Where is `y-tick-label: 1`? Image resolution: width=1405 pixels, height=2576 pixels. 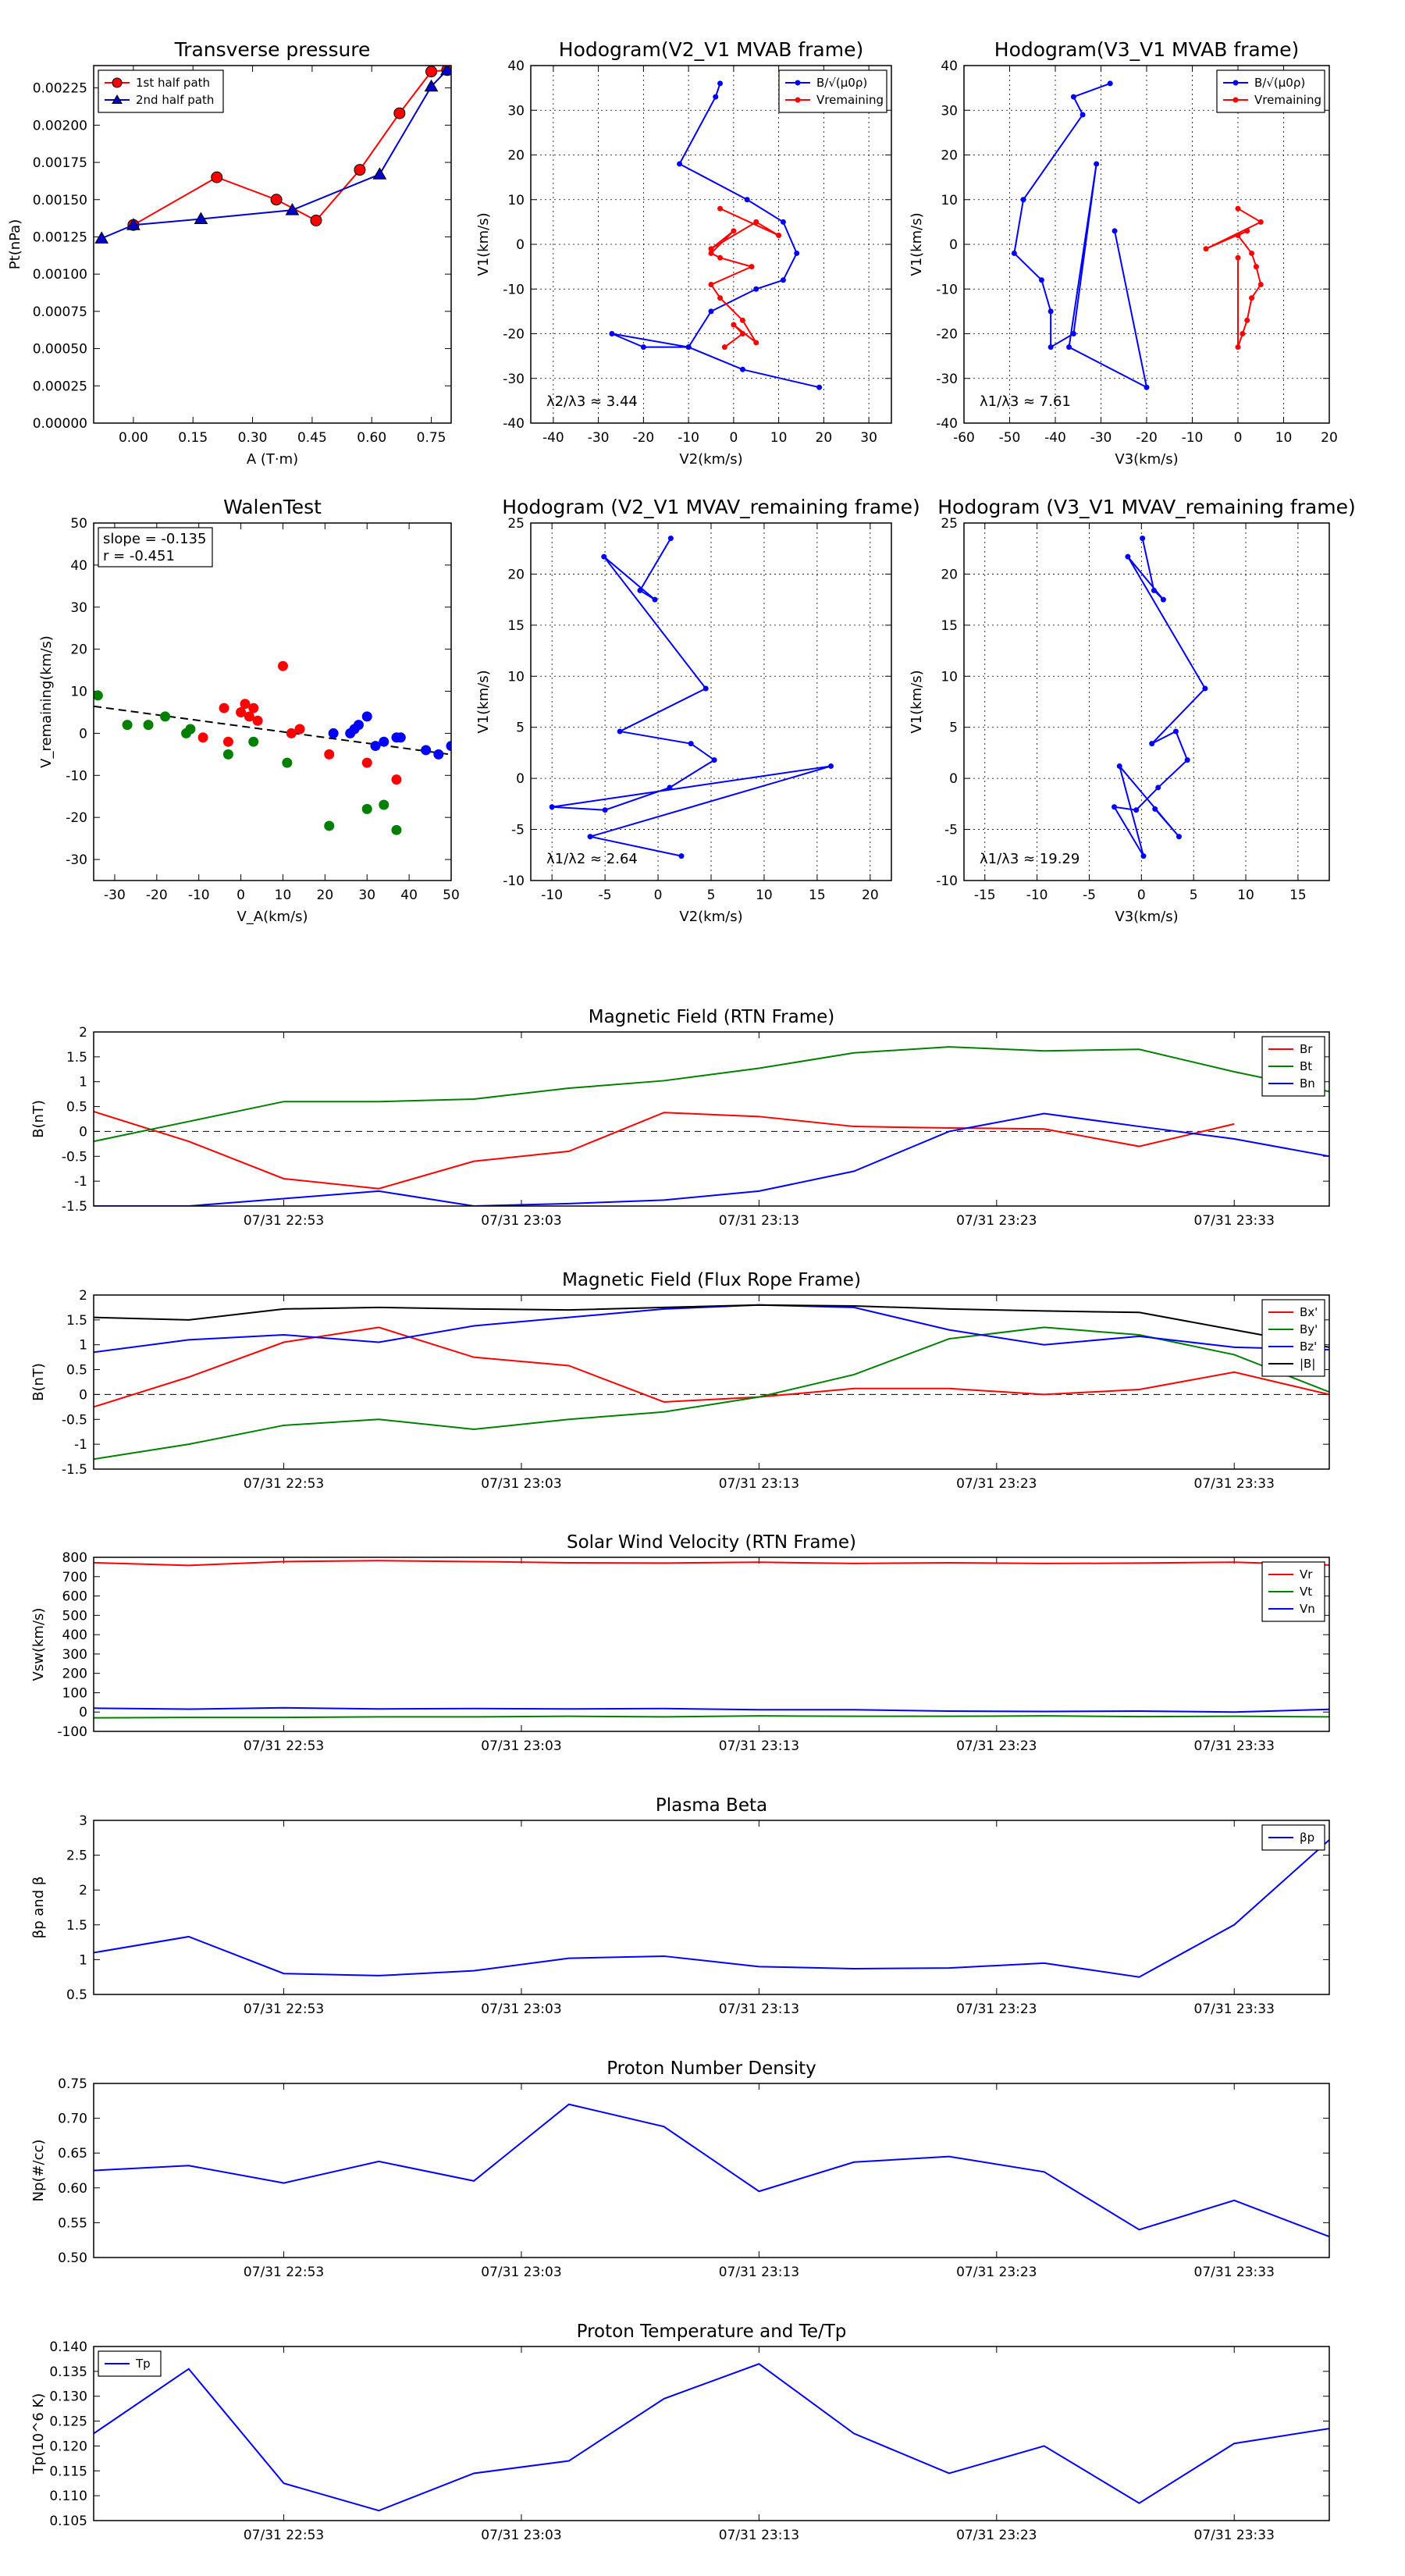
y-tick-label: 1 is located at coordinates (83, 1960).